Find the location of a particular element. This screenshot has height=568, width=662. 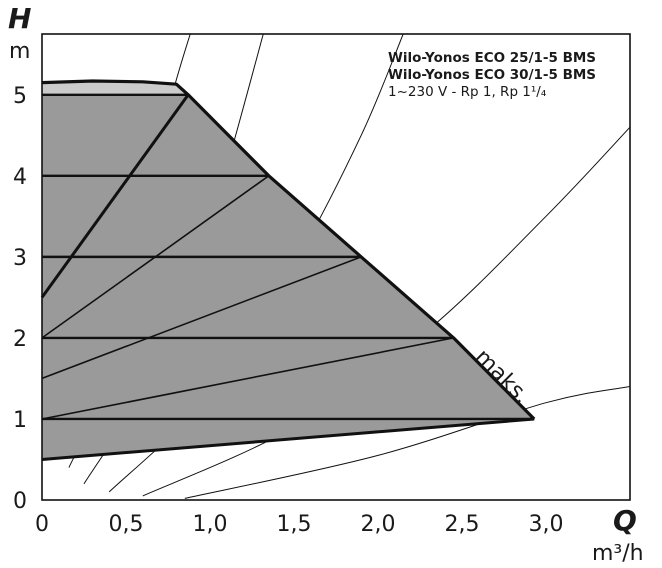

y-axis-label: H is located at coordinates (19, 18).